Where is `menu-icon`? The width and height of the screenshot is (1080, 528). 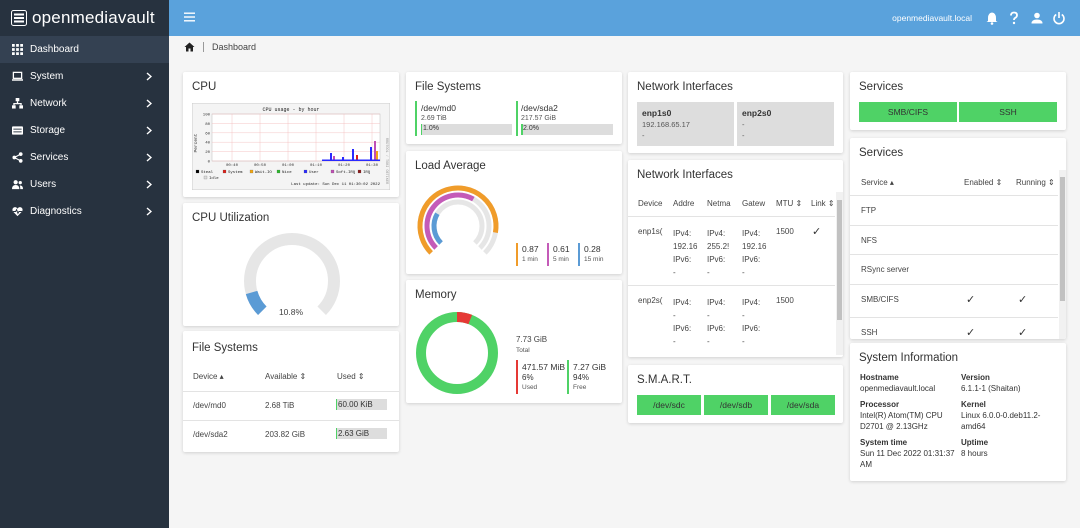 menu-icon is located at coordinates (189, 17).